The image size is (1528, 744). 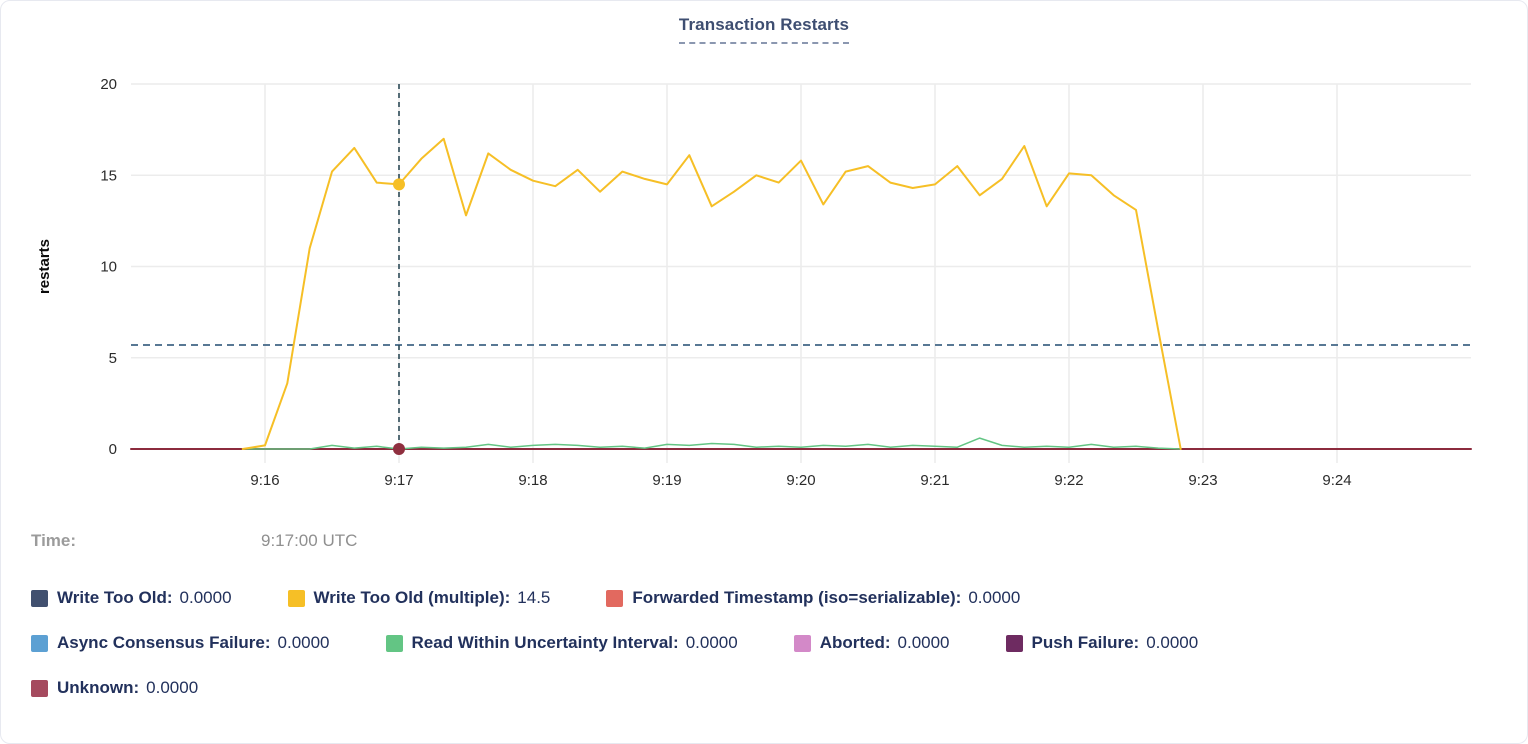 What do you see at coordinates (1336, 480) in the screenshot?
I see `svg-text: 9:24` at bounding box center [1336, 480].